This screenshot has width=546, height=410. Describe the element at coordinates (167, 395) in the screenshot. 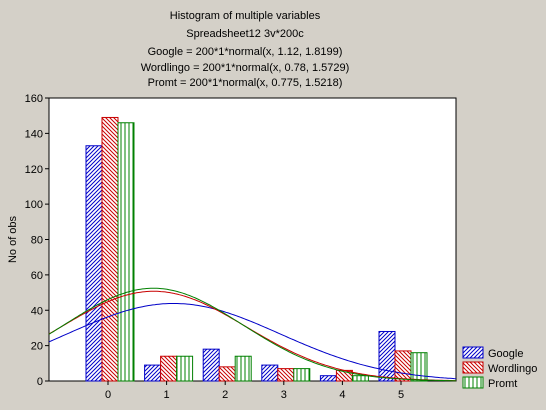

I see `x-tick-label: 1` at that location.